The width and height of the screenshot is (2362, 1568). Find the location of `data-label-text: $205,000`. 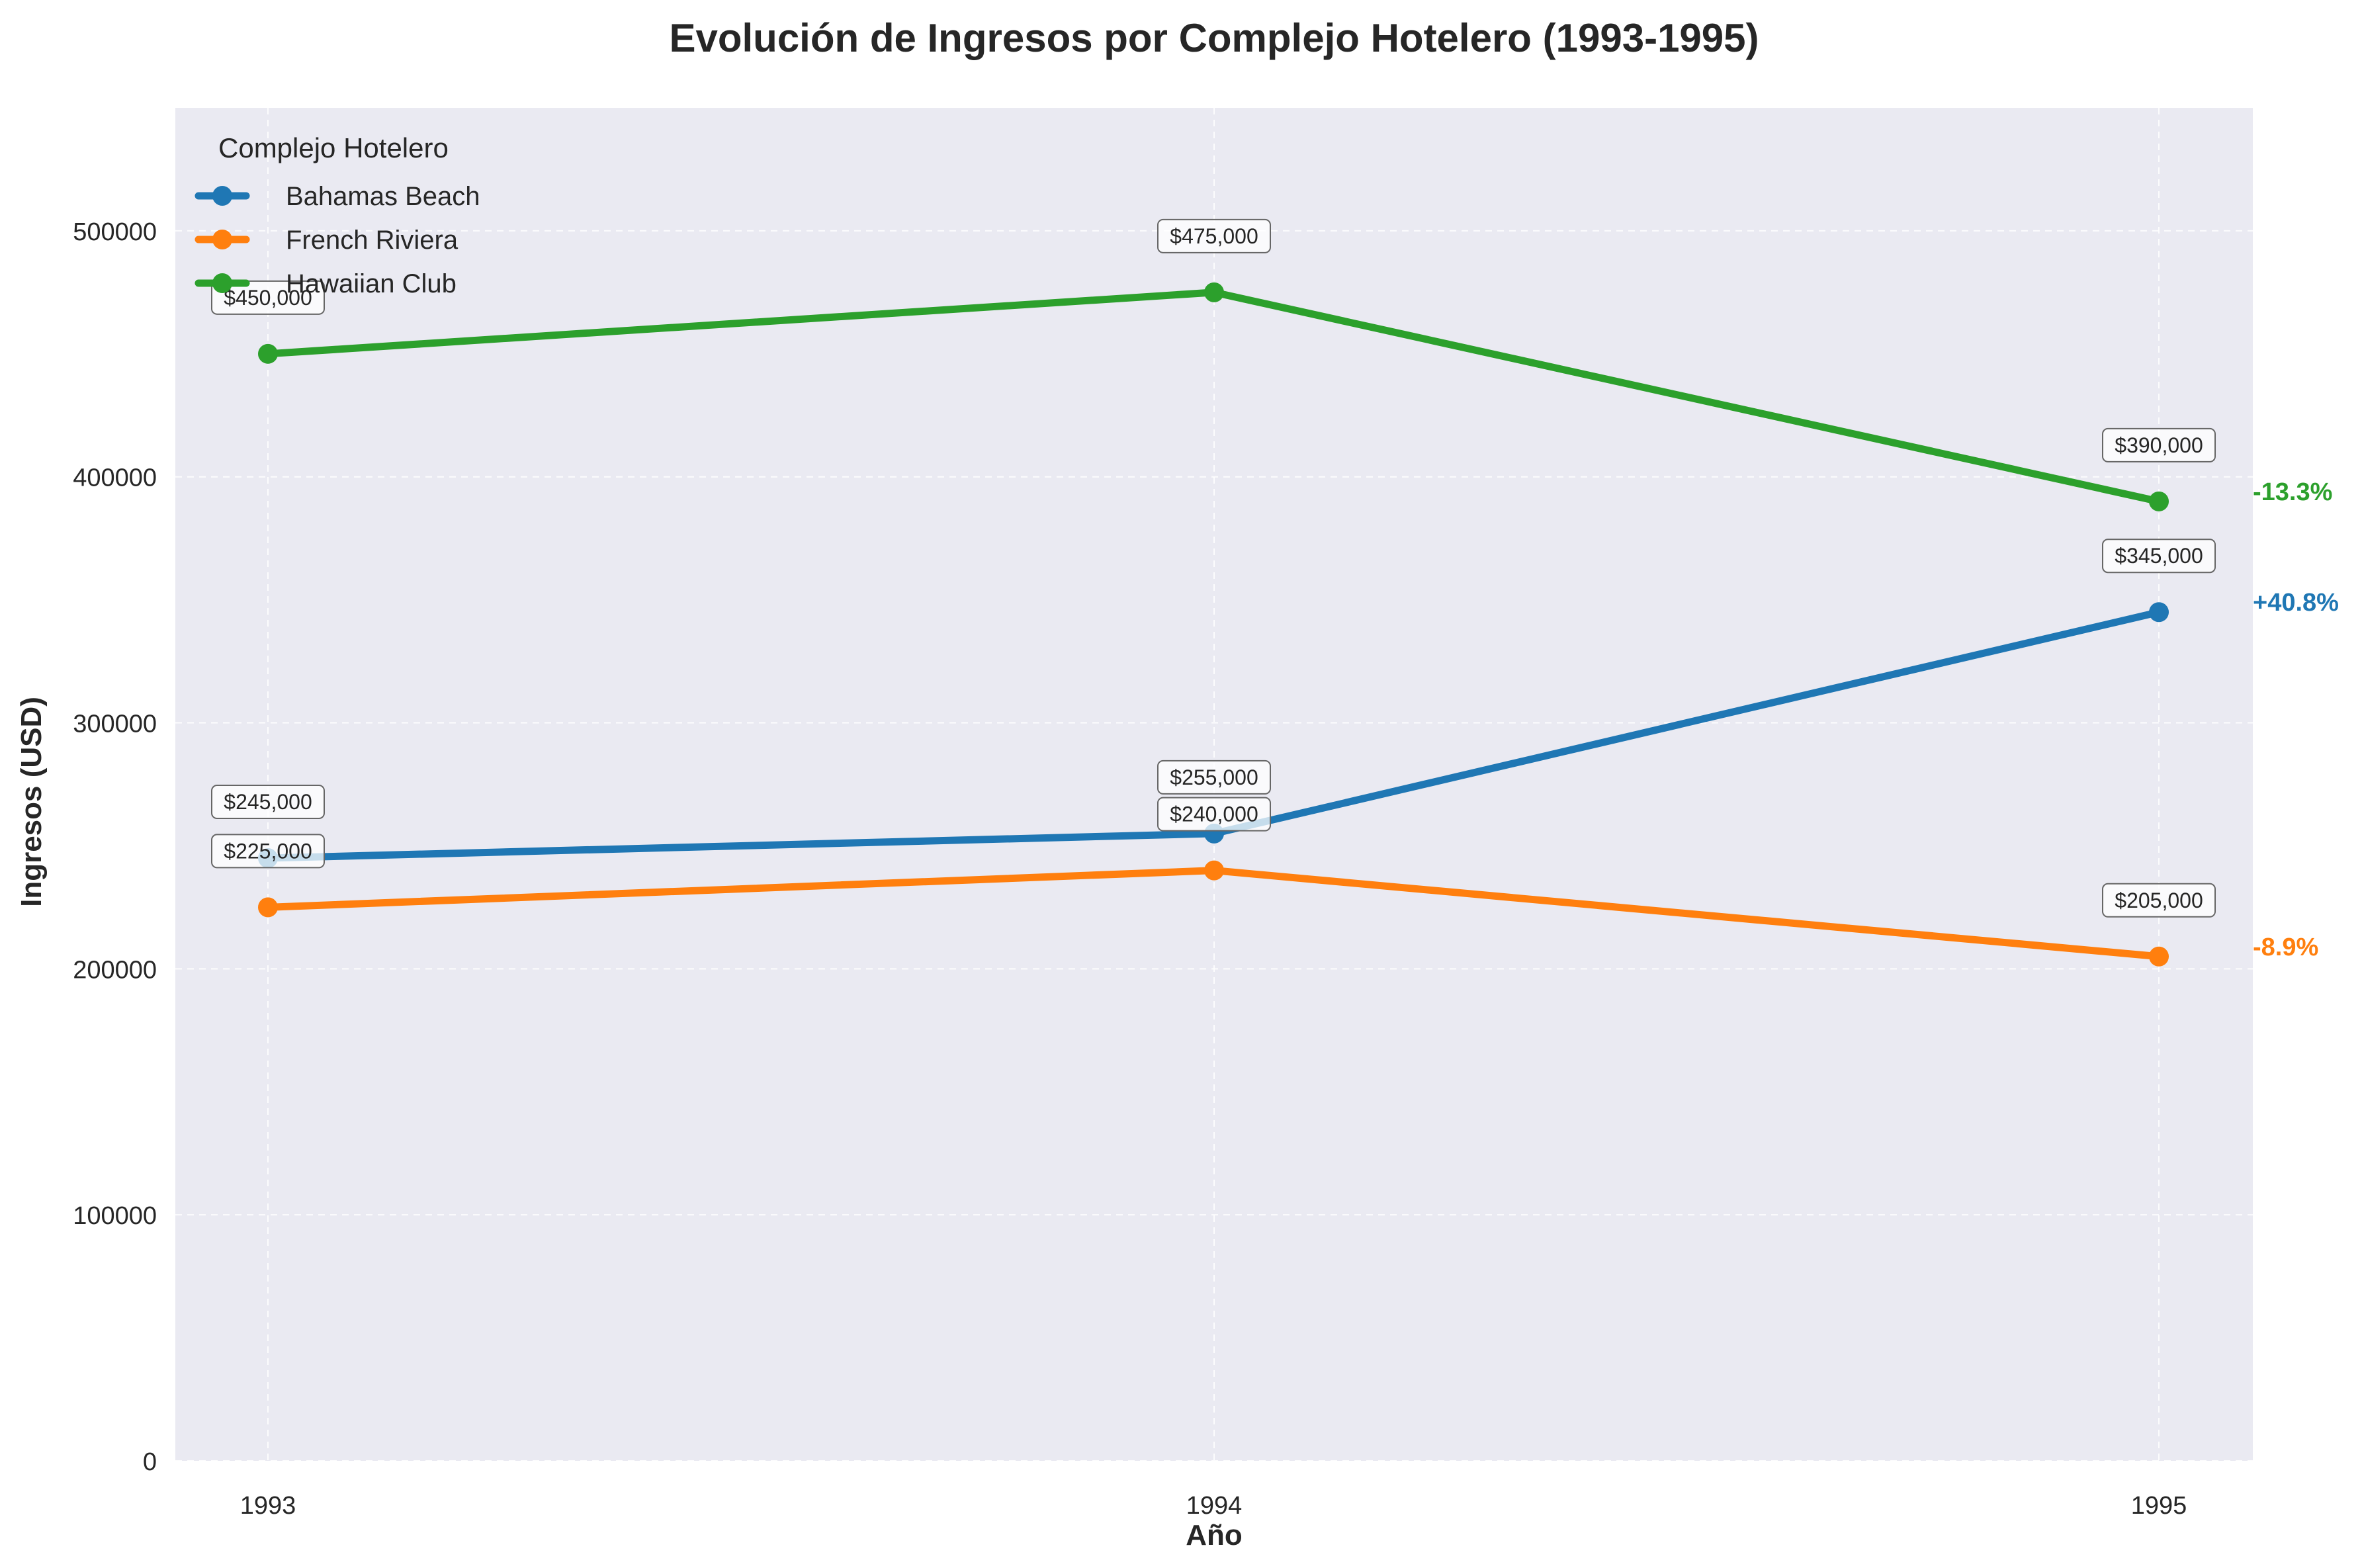

data-label-text: $205,000 is located at coordinates (2159, 901).